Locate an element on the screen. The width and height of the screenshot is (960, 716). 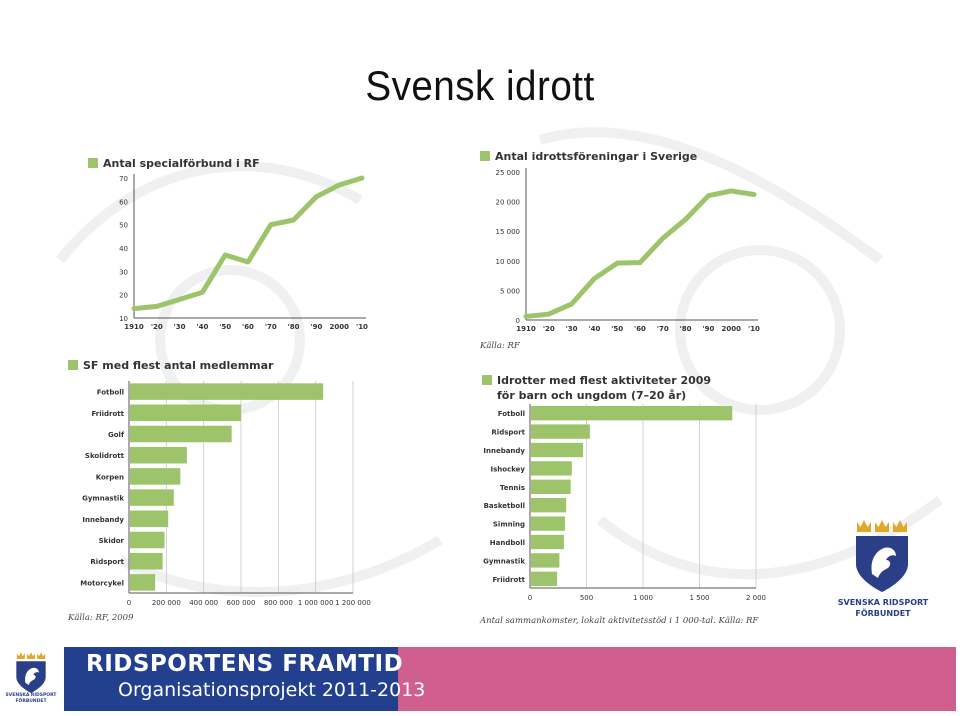
chart4-category-label: Simning is located at coordinates (509, 525).